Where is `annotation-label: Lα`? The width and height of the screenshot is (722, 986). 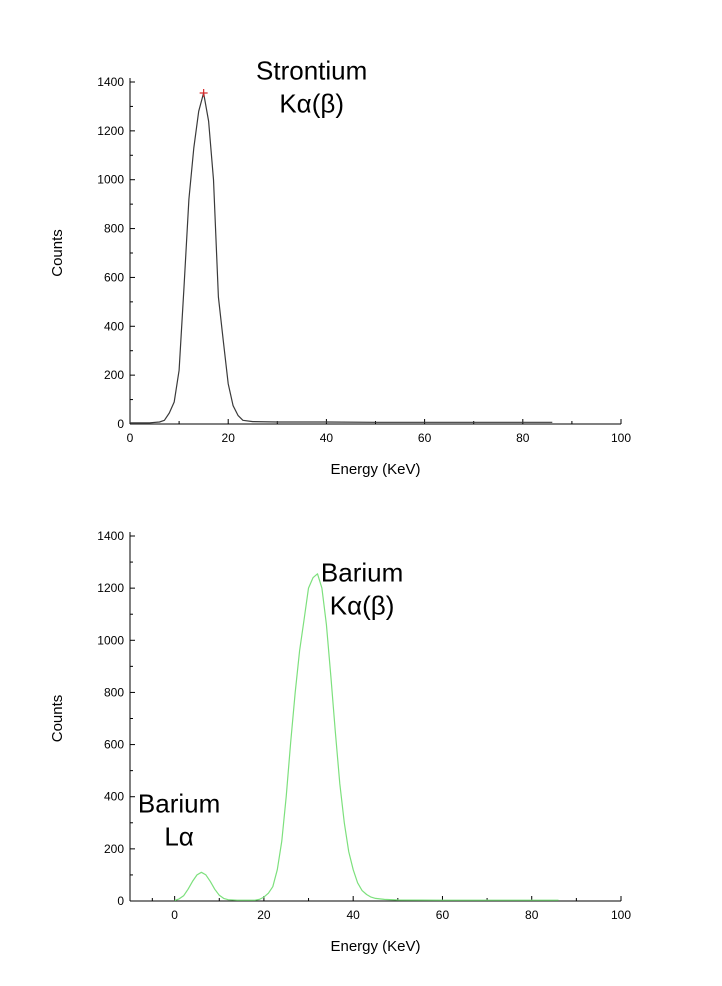
annotation-label: Lα is located at coordinates (179, 836).